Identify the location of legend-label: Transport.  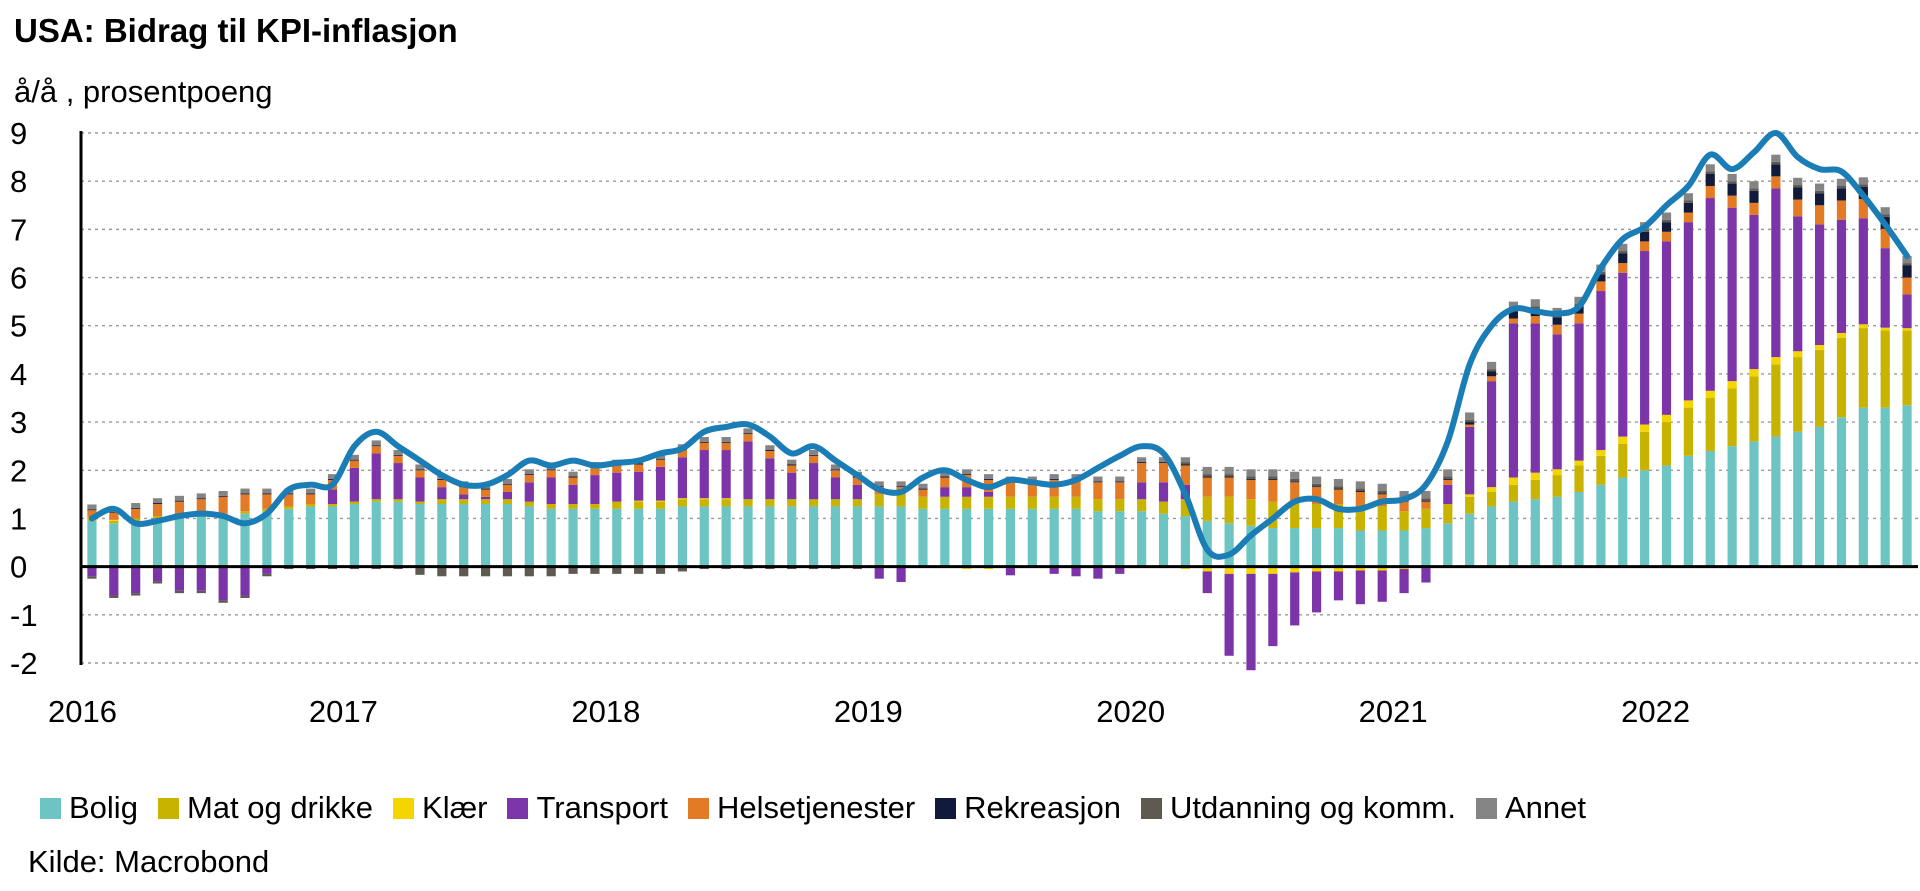
(602, 807).